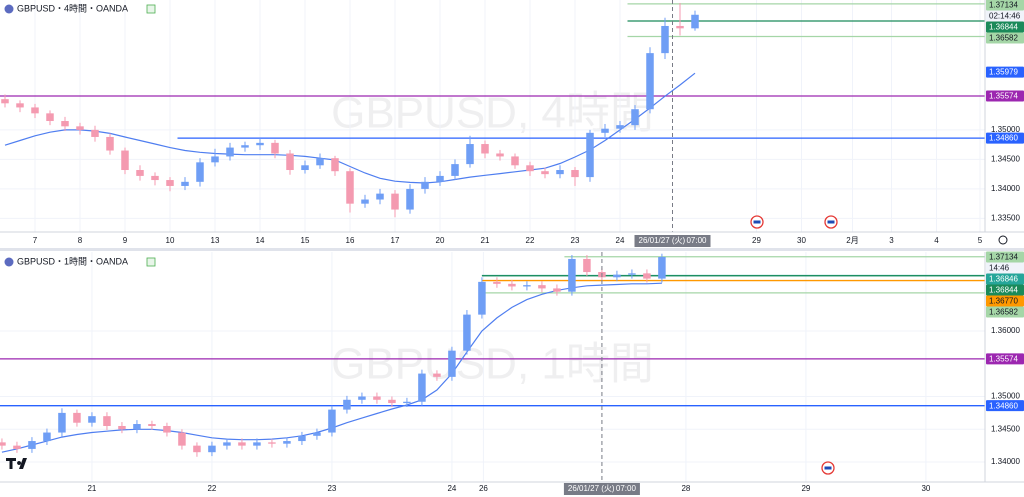 The width and height of the screenshot is (1024, 497). What do you see at coordinates (72, 261) in the screenshot?
I see `chart-title: GBPUSD・1時間・OANDA` at bounding box center [72, 261].